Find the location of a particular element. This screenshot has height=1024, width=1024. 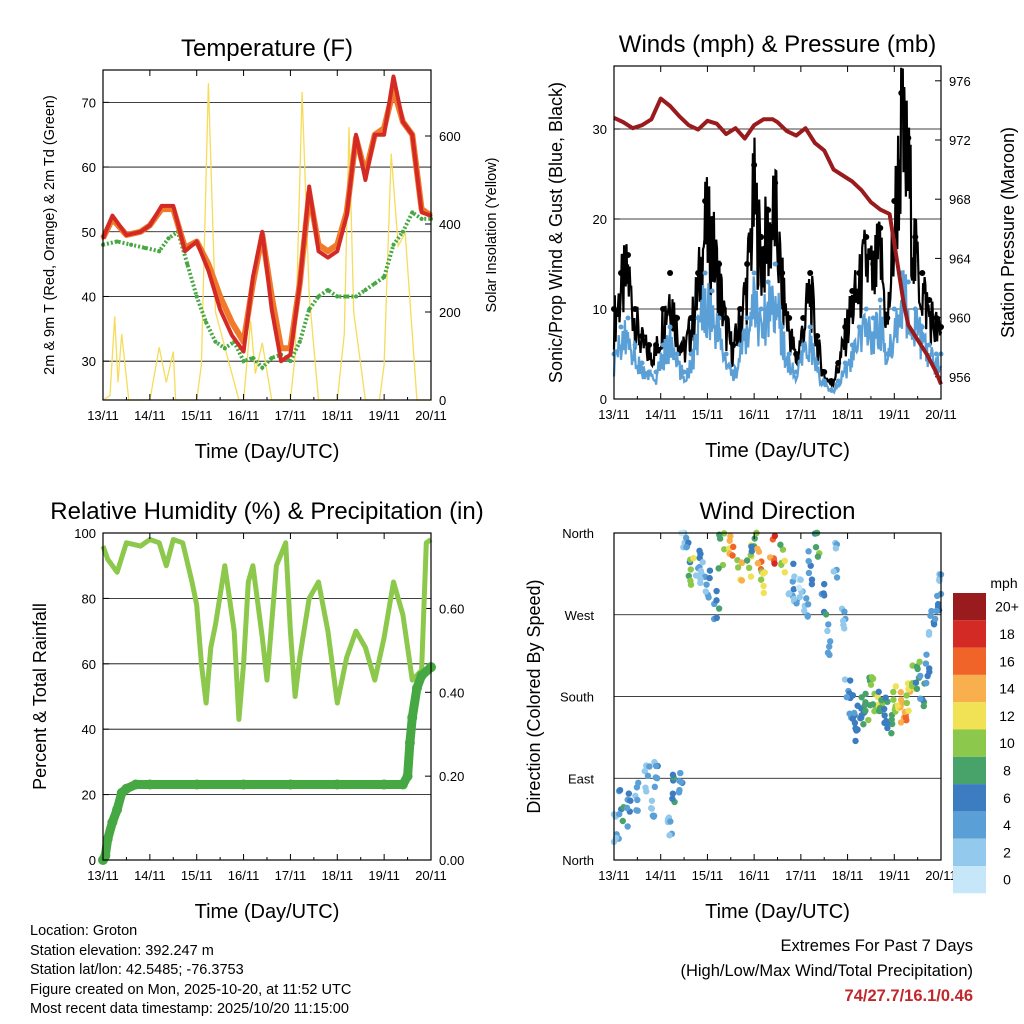

extremes-subtitle: (High/Low/Max Wind/Total Precipitation) is located at coordinates (826, 971).